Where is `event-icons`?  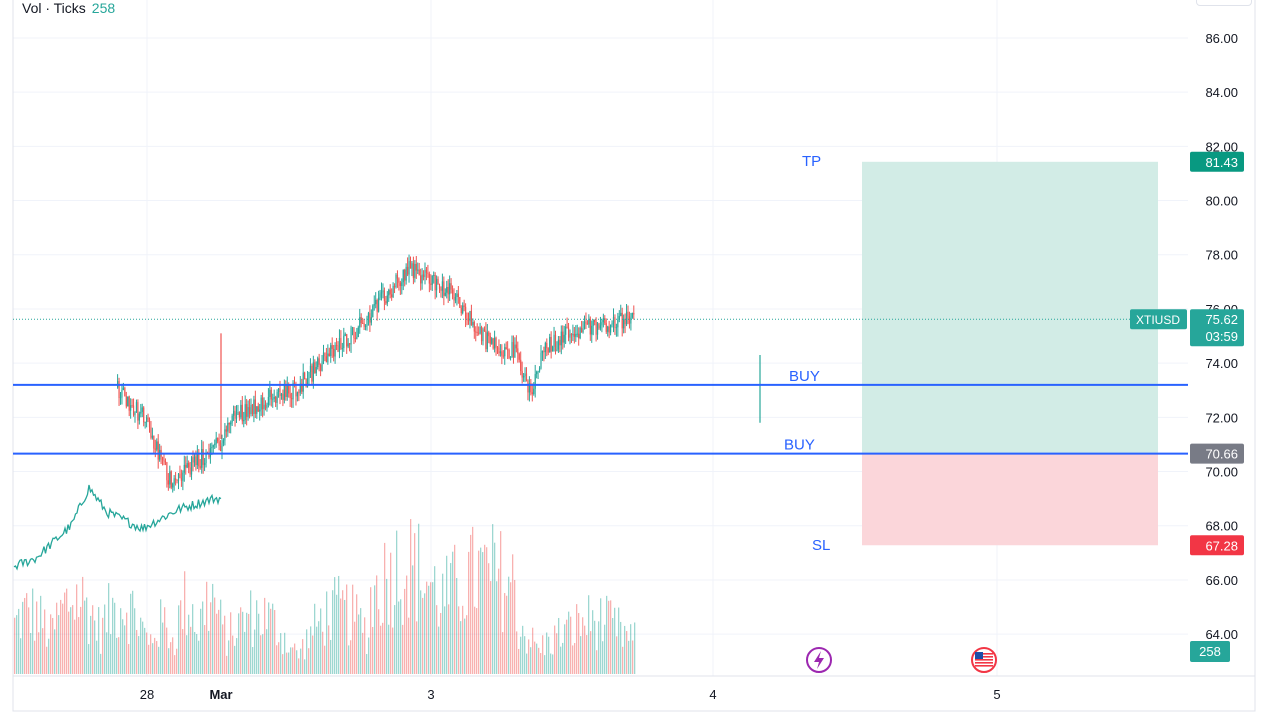
event-icons is located at coordinates (901, 660).